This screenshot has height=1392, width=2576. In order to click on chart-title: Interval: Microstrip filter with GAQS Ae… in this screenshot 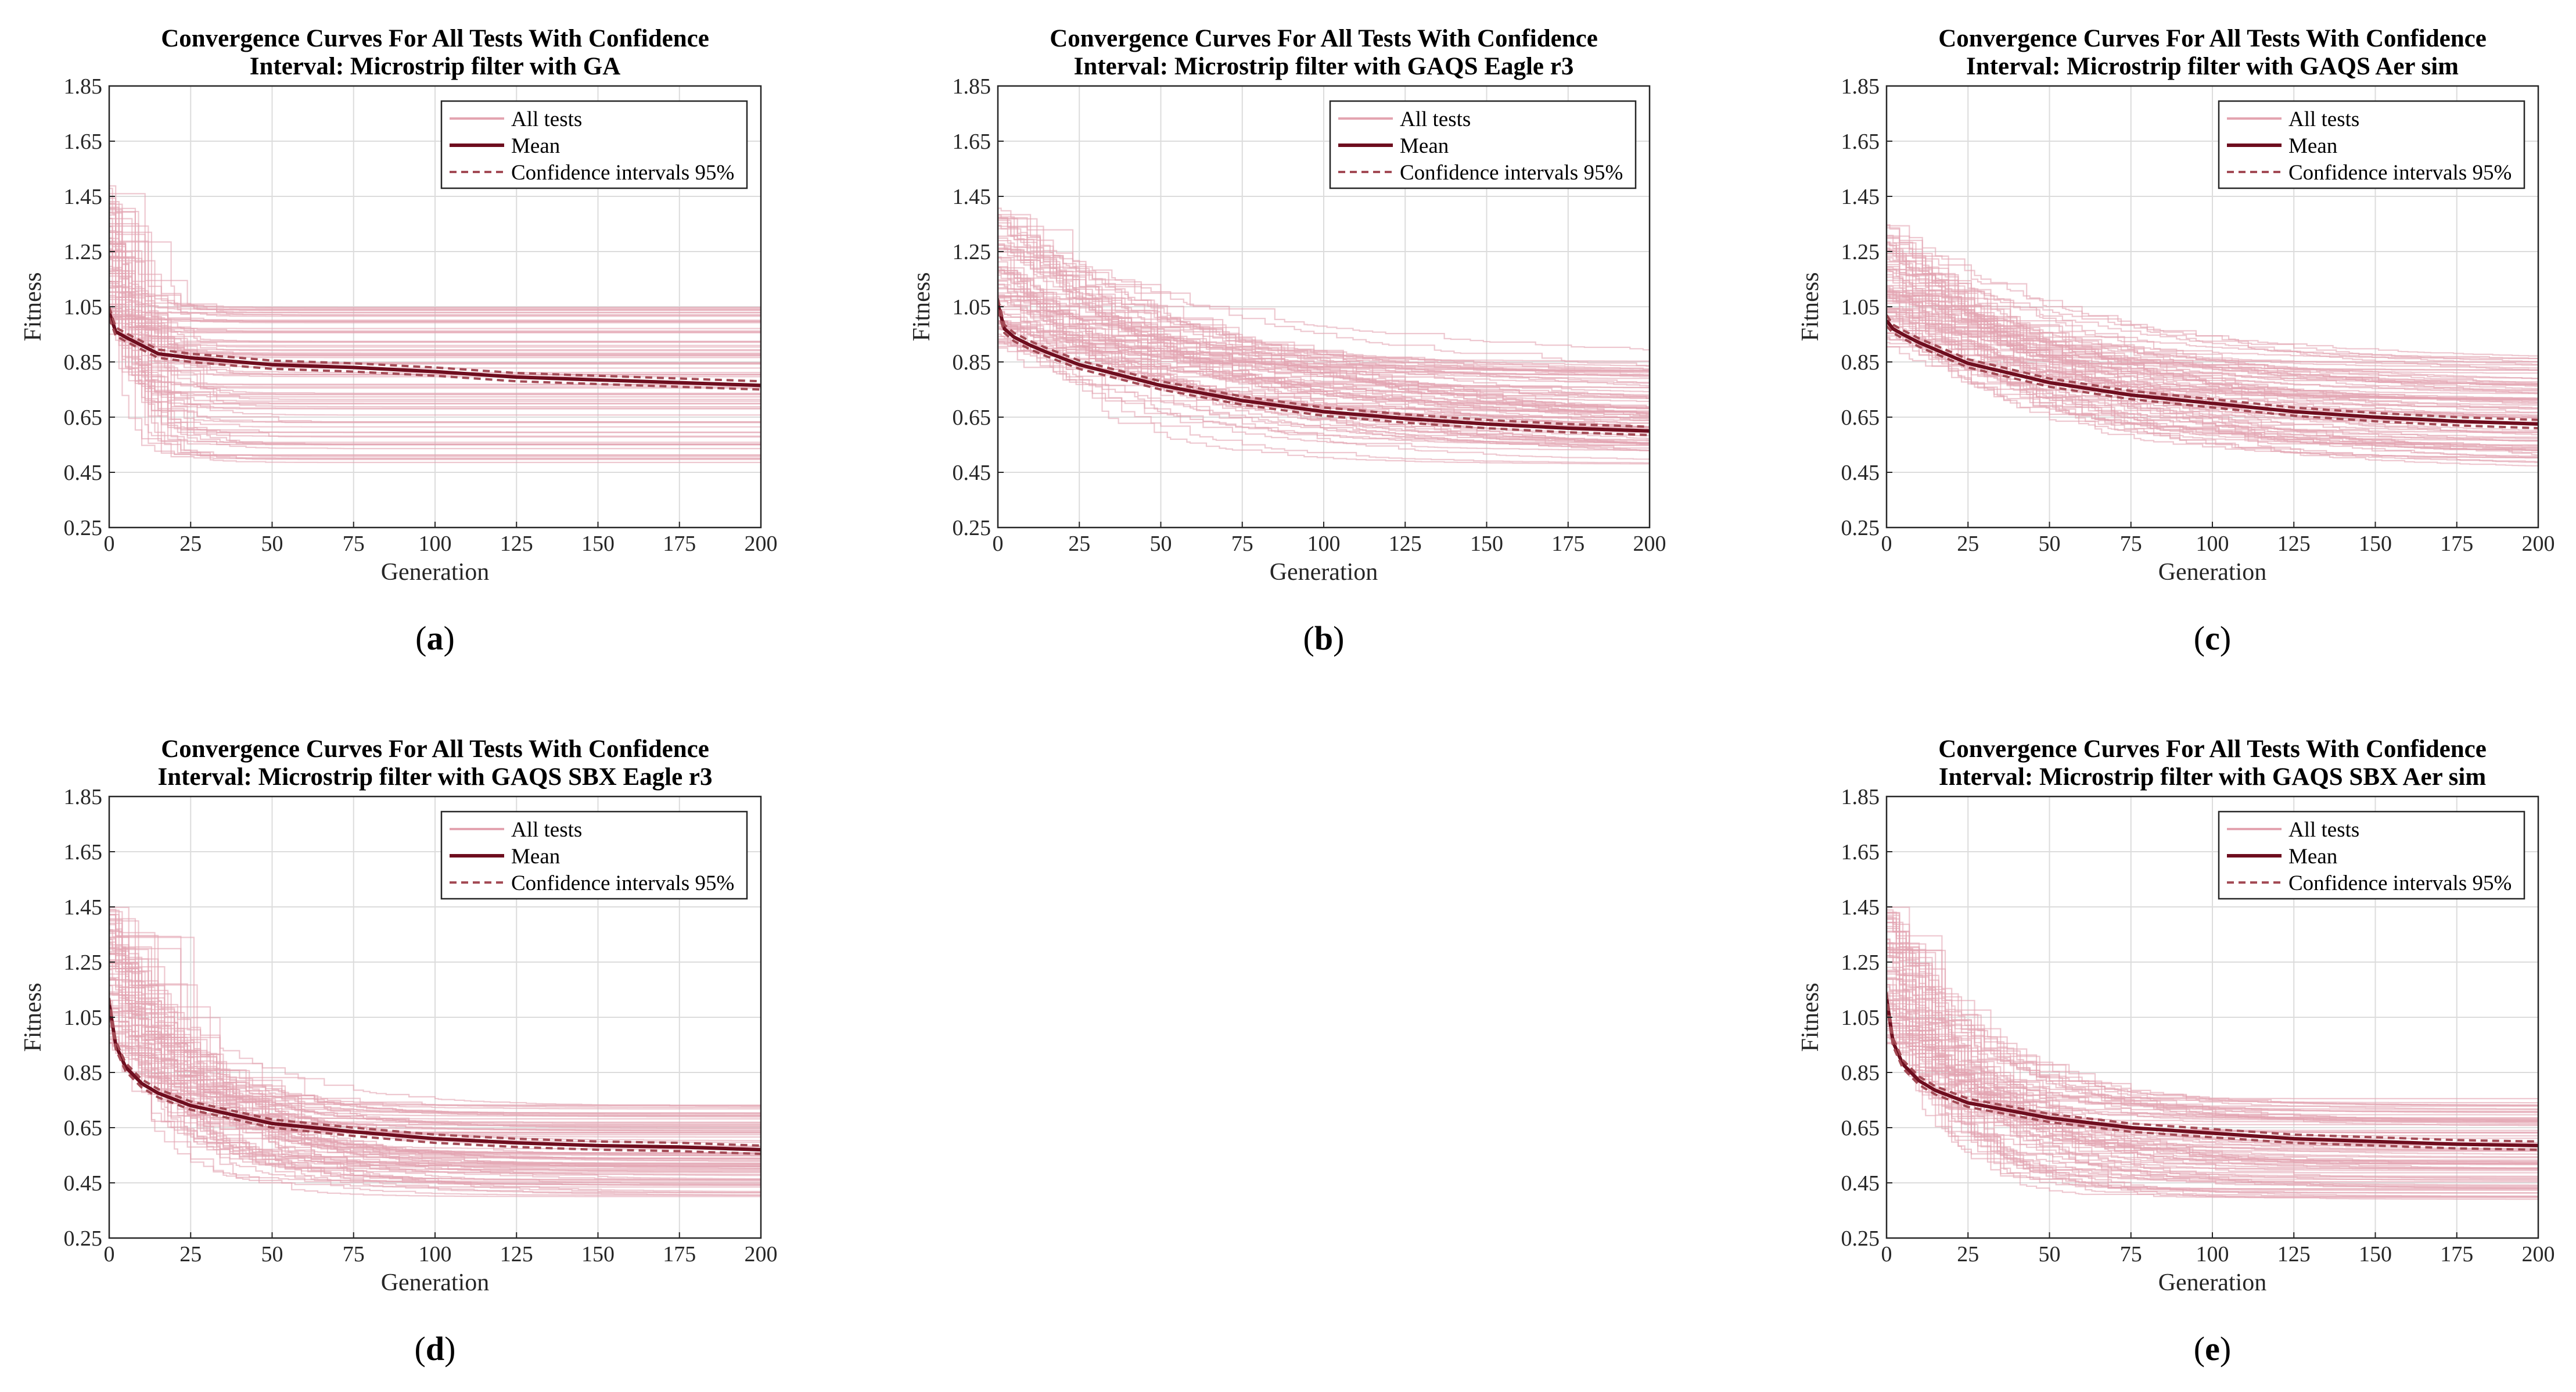, I will do `click(2212, 66)`.